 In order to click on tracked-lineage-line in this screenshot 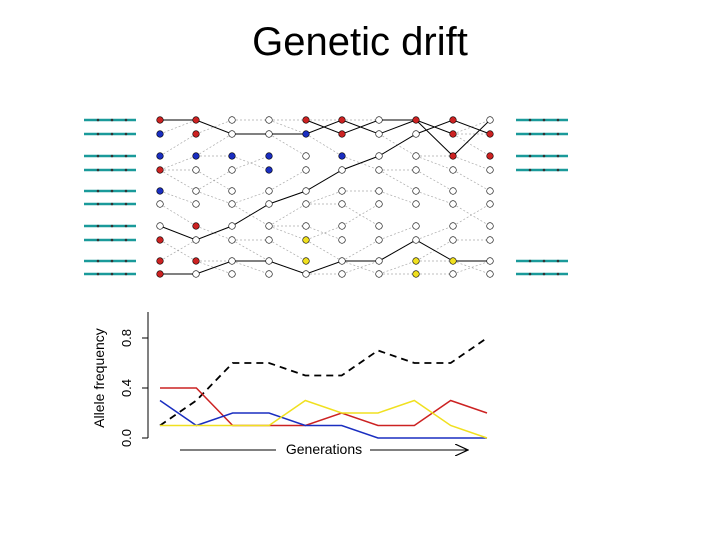, I will do `click(325, 138)`.